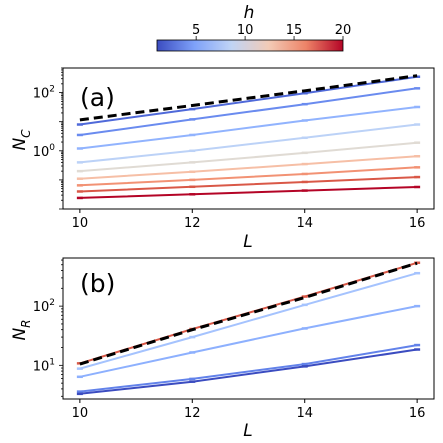  I want to click on y-tick-exponent: 1, so click(52, 362).